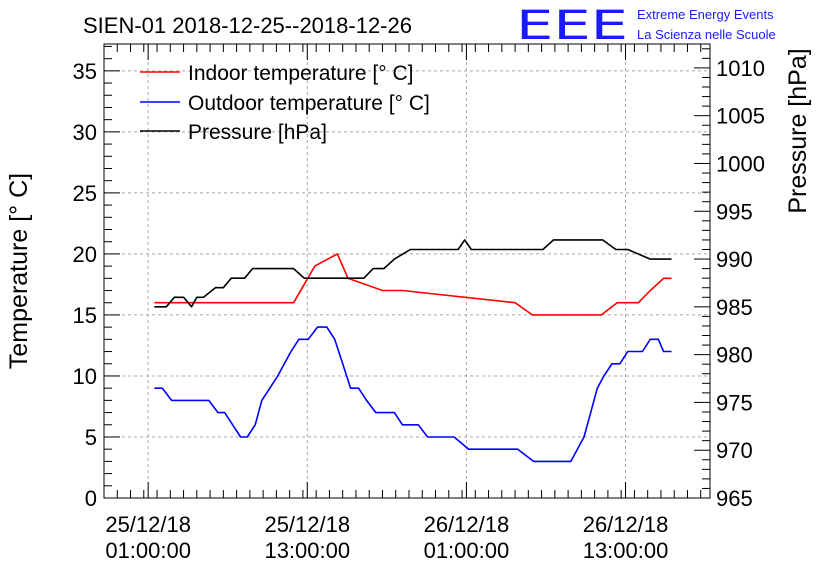 This screenshot has width=836, height=572. What do you see at coordinates (572, 26) in the screenshot?
I see `logo-mark: EEE` at bounding box center [572, 26].